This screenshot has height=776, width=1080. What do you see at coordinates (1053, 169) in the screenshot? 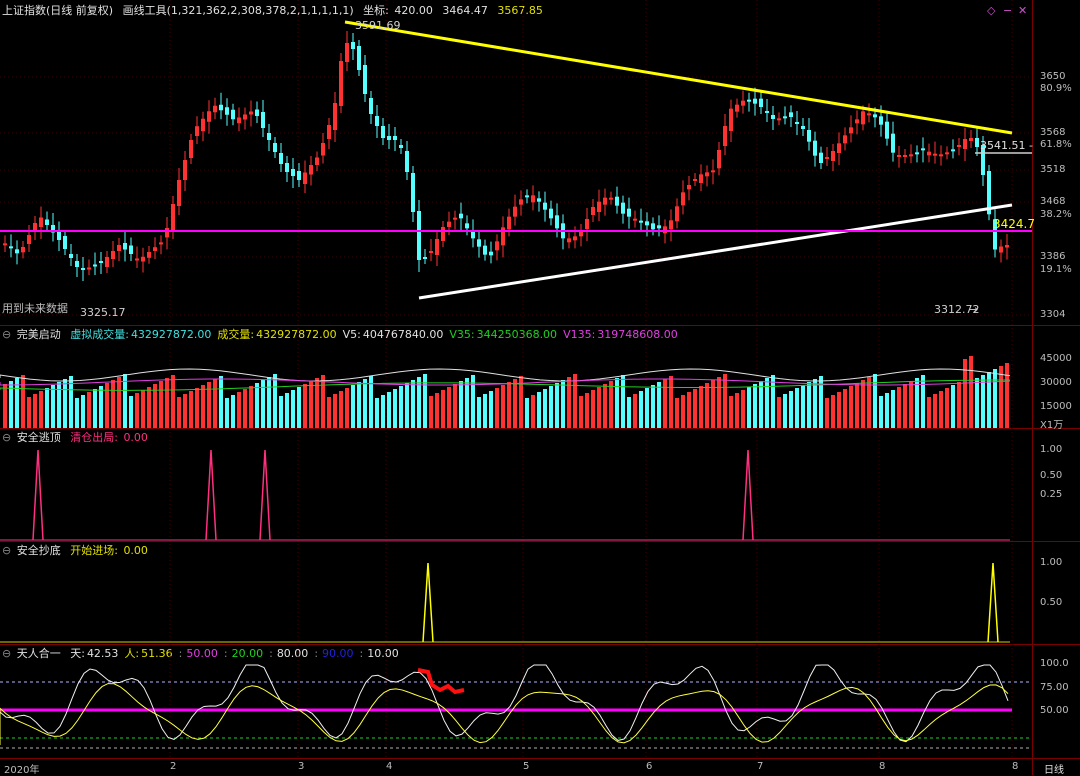
I see `y-tick: 3518` at bounding box center [1053, 169].